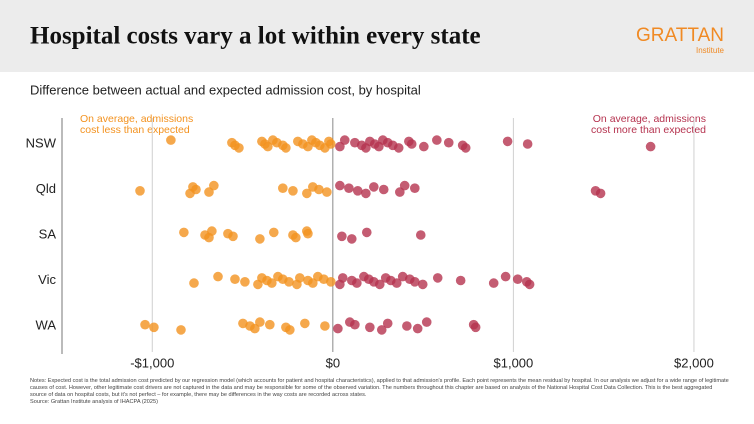 This screenshot has width=754, height=424. Describe the element at coordinates (333, 362) in the screenshot. I see `x-tick-label: $0` at that location.